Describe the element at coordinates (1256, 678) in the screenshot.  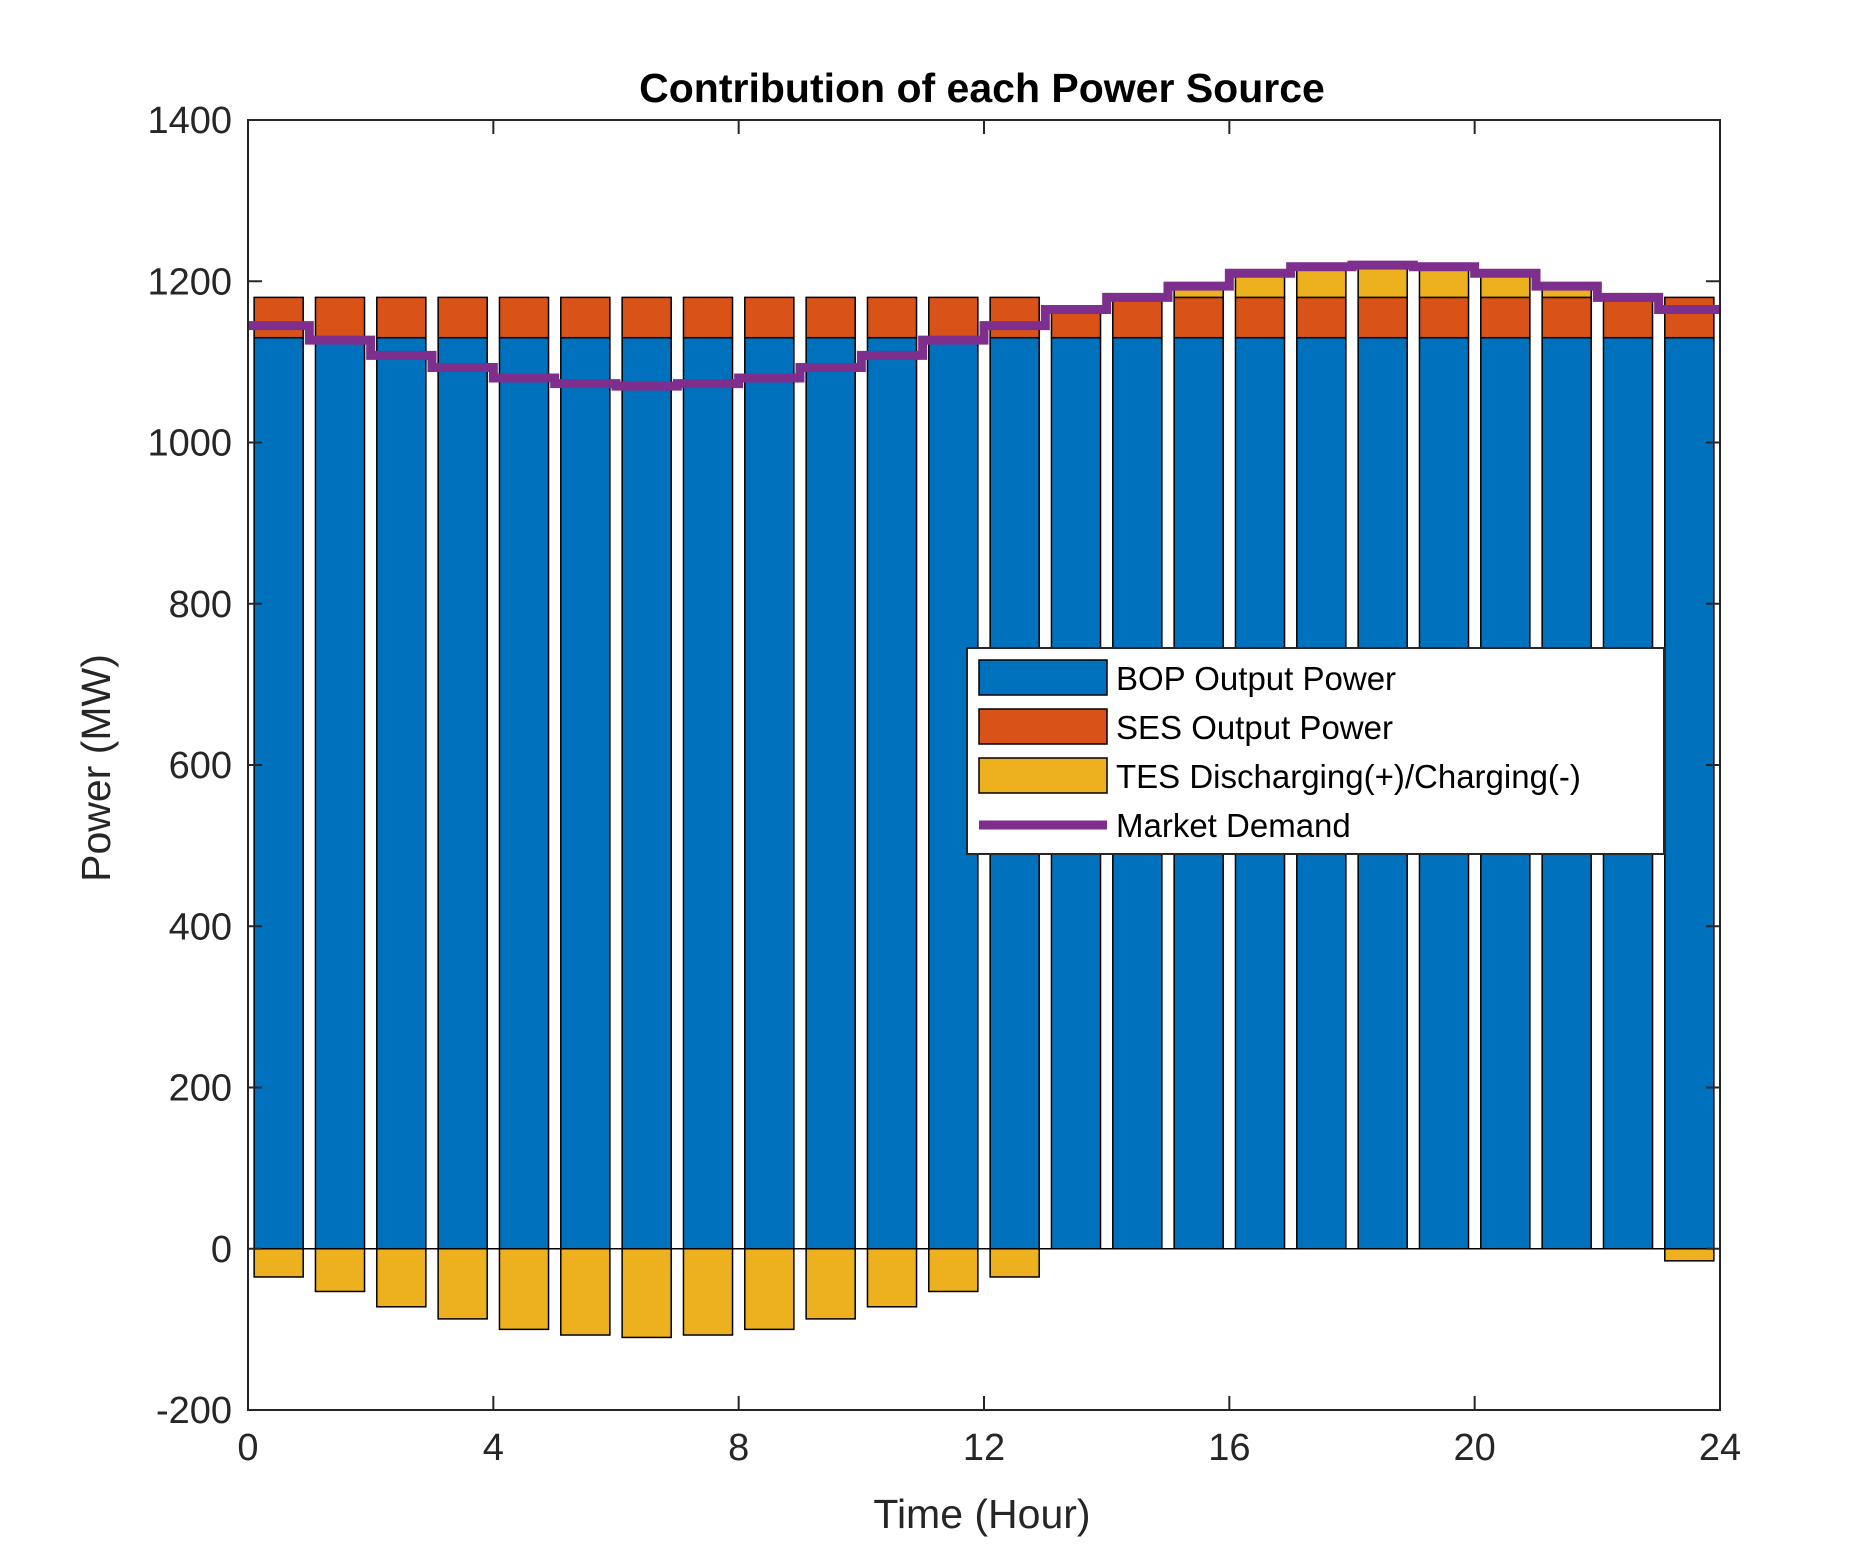
I see `legend-label-bop: BOP Output Power` at that location.